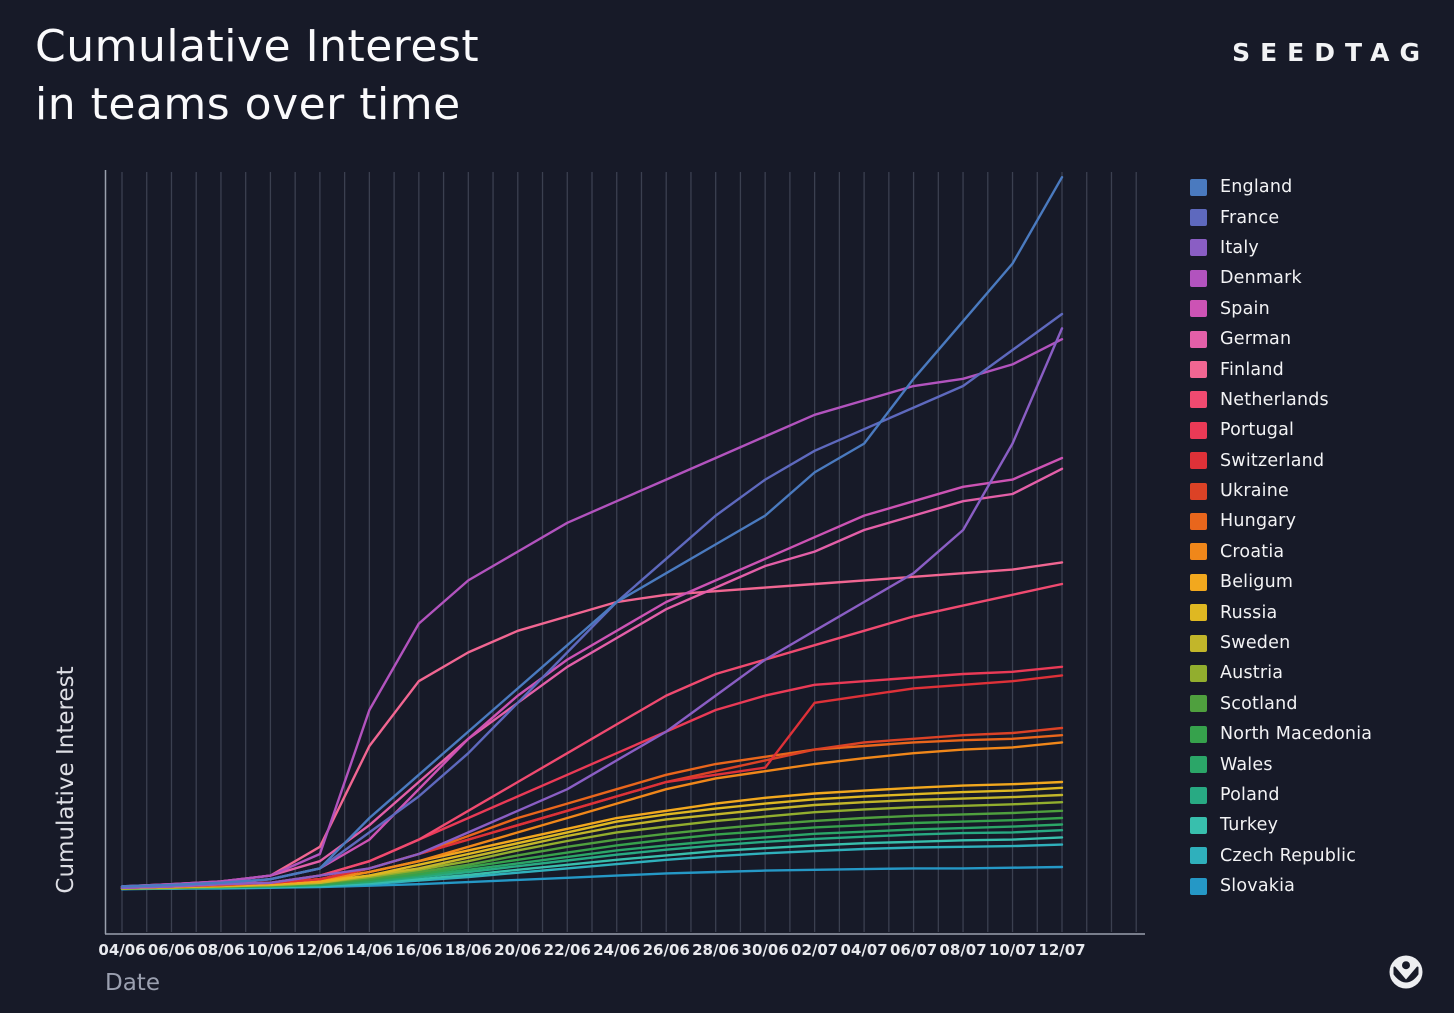 This screenshot has width=1454, height=1013. I want to click on legend-item-sweden: Sweden, so click(1315, 643).